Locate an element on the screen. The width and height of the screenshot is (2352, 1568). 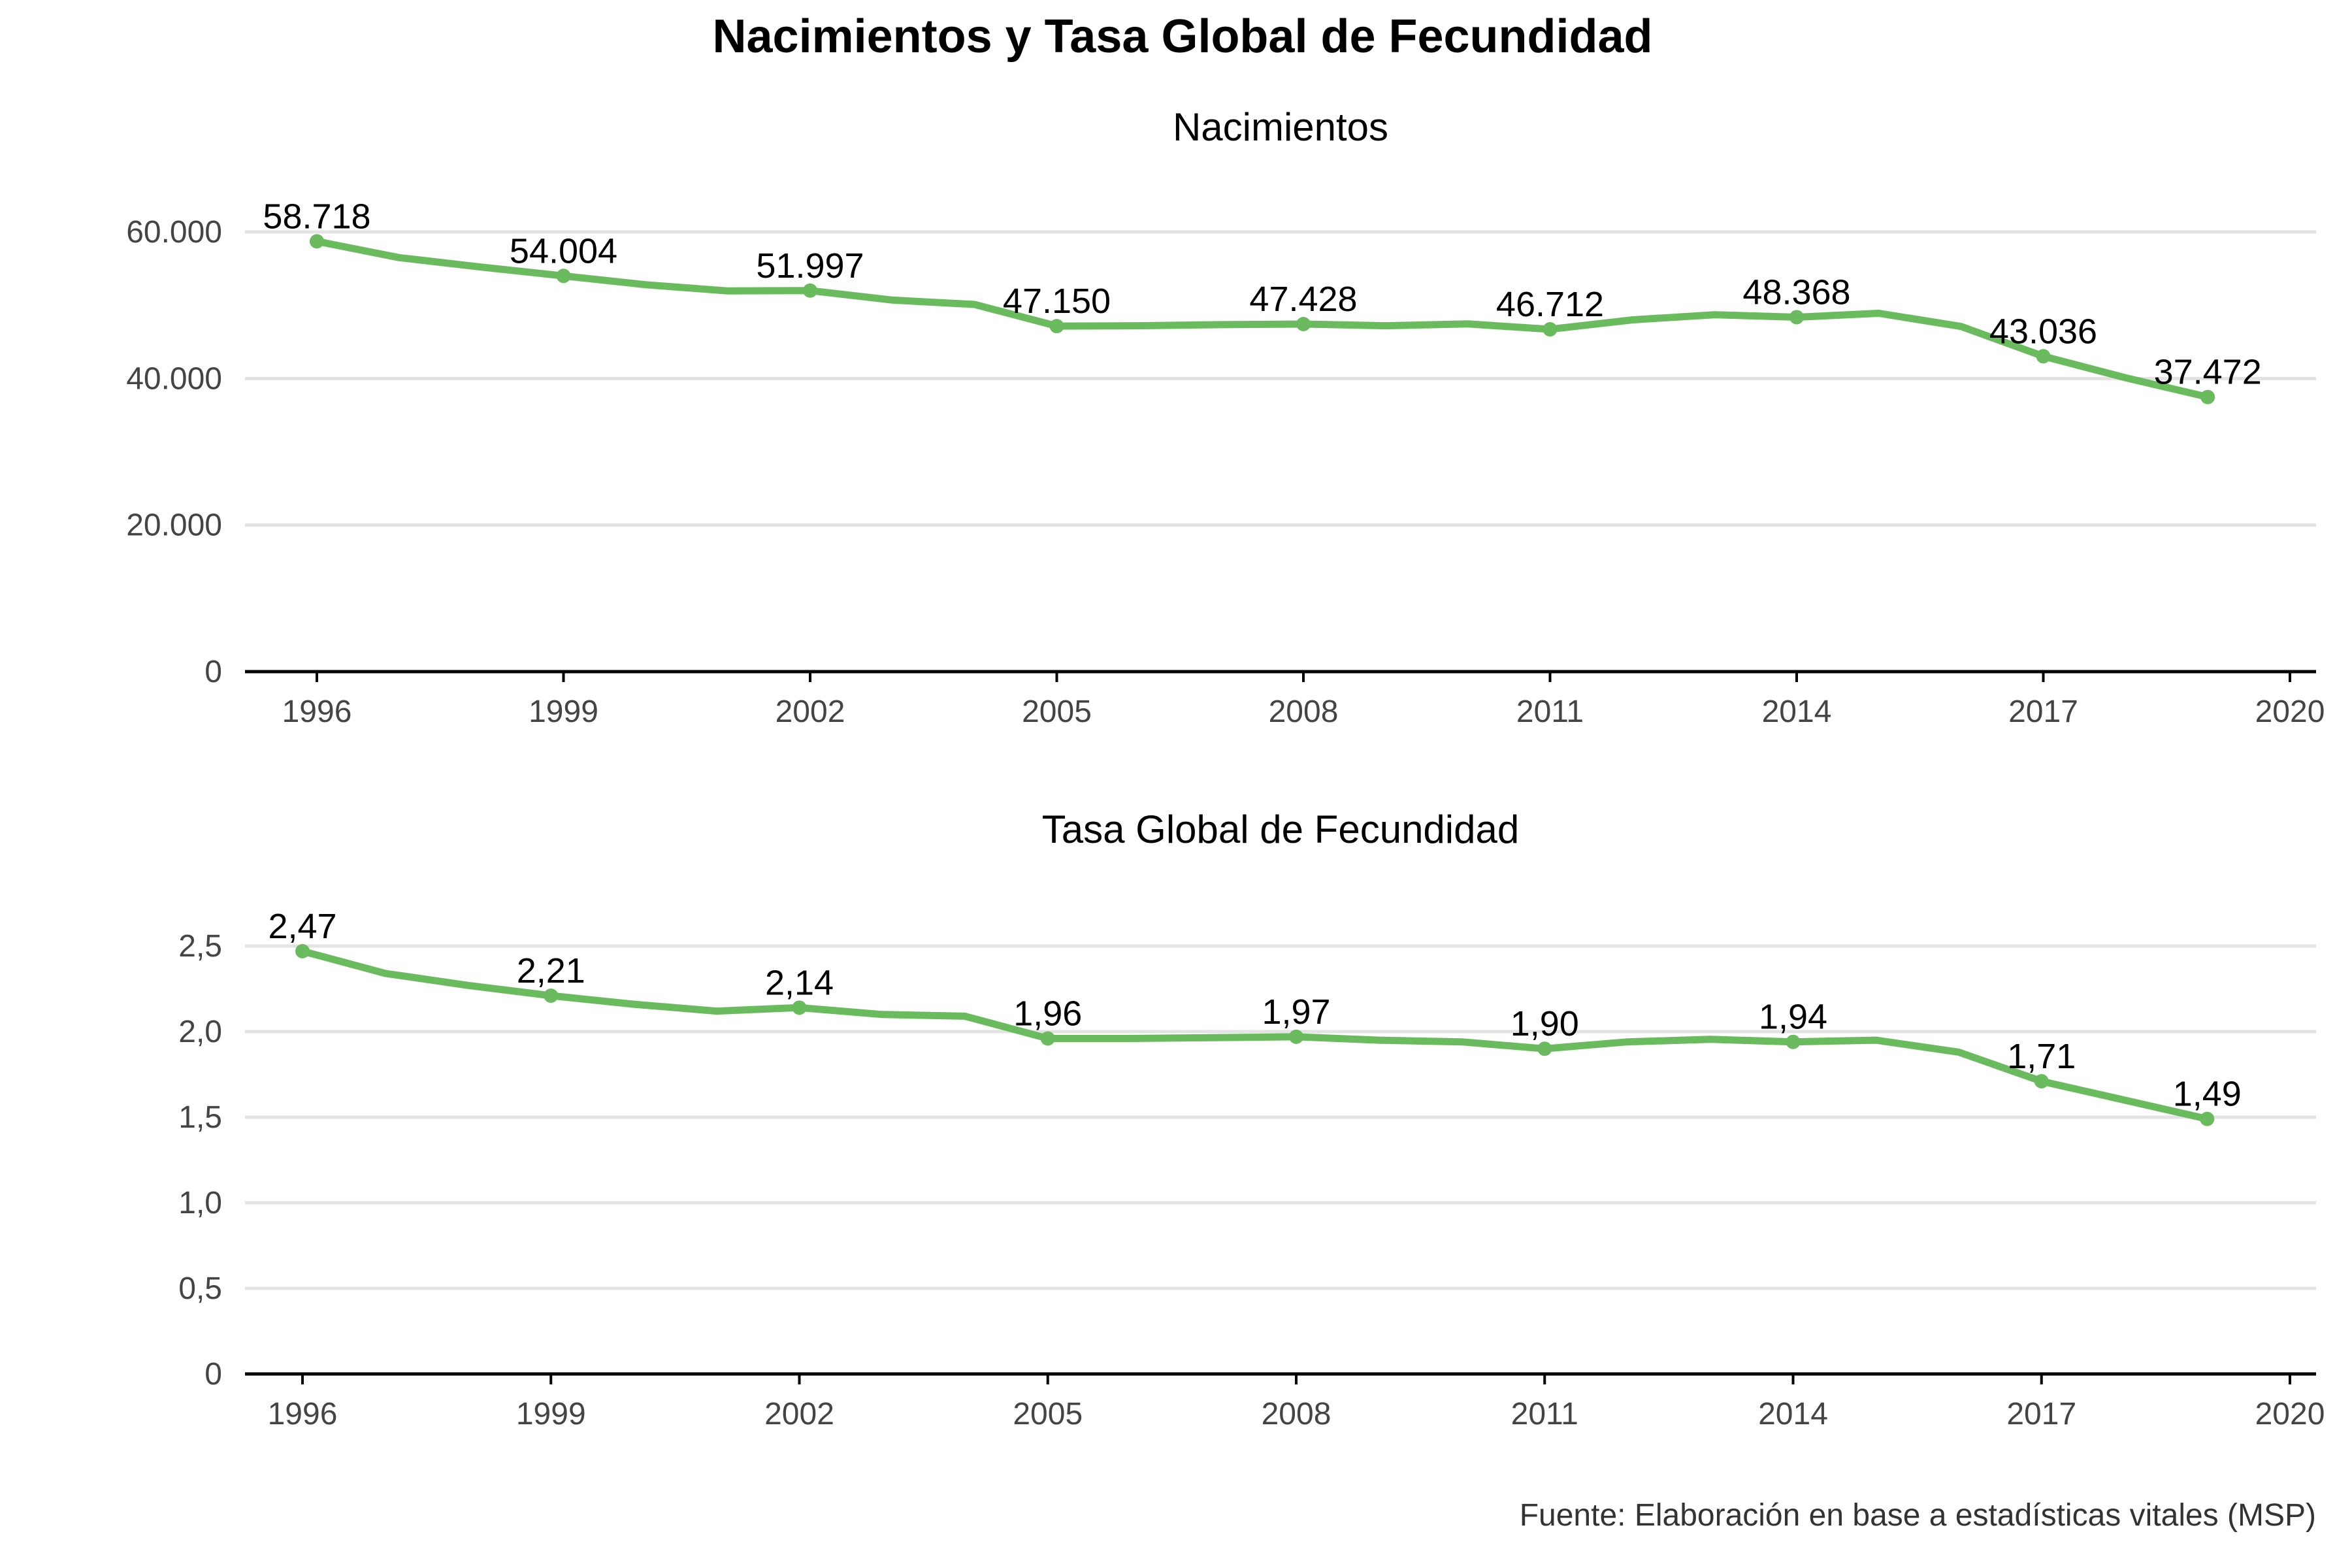
y-tick-label: 2,0 is located at coordinates (200, 1032).